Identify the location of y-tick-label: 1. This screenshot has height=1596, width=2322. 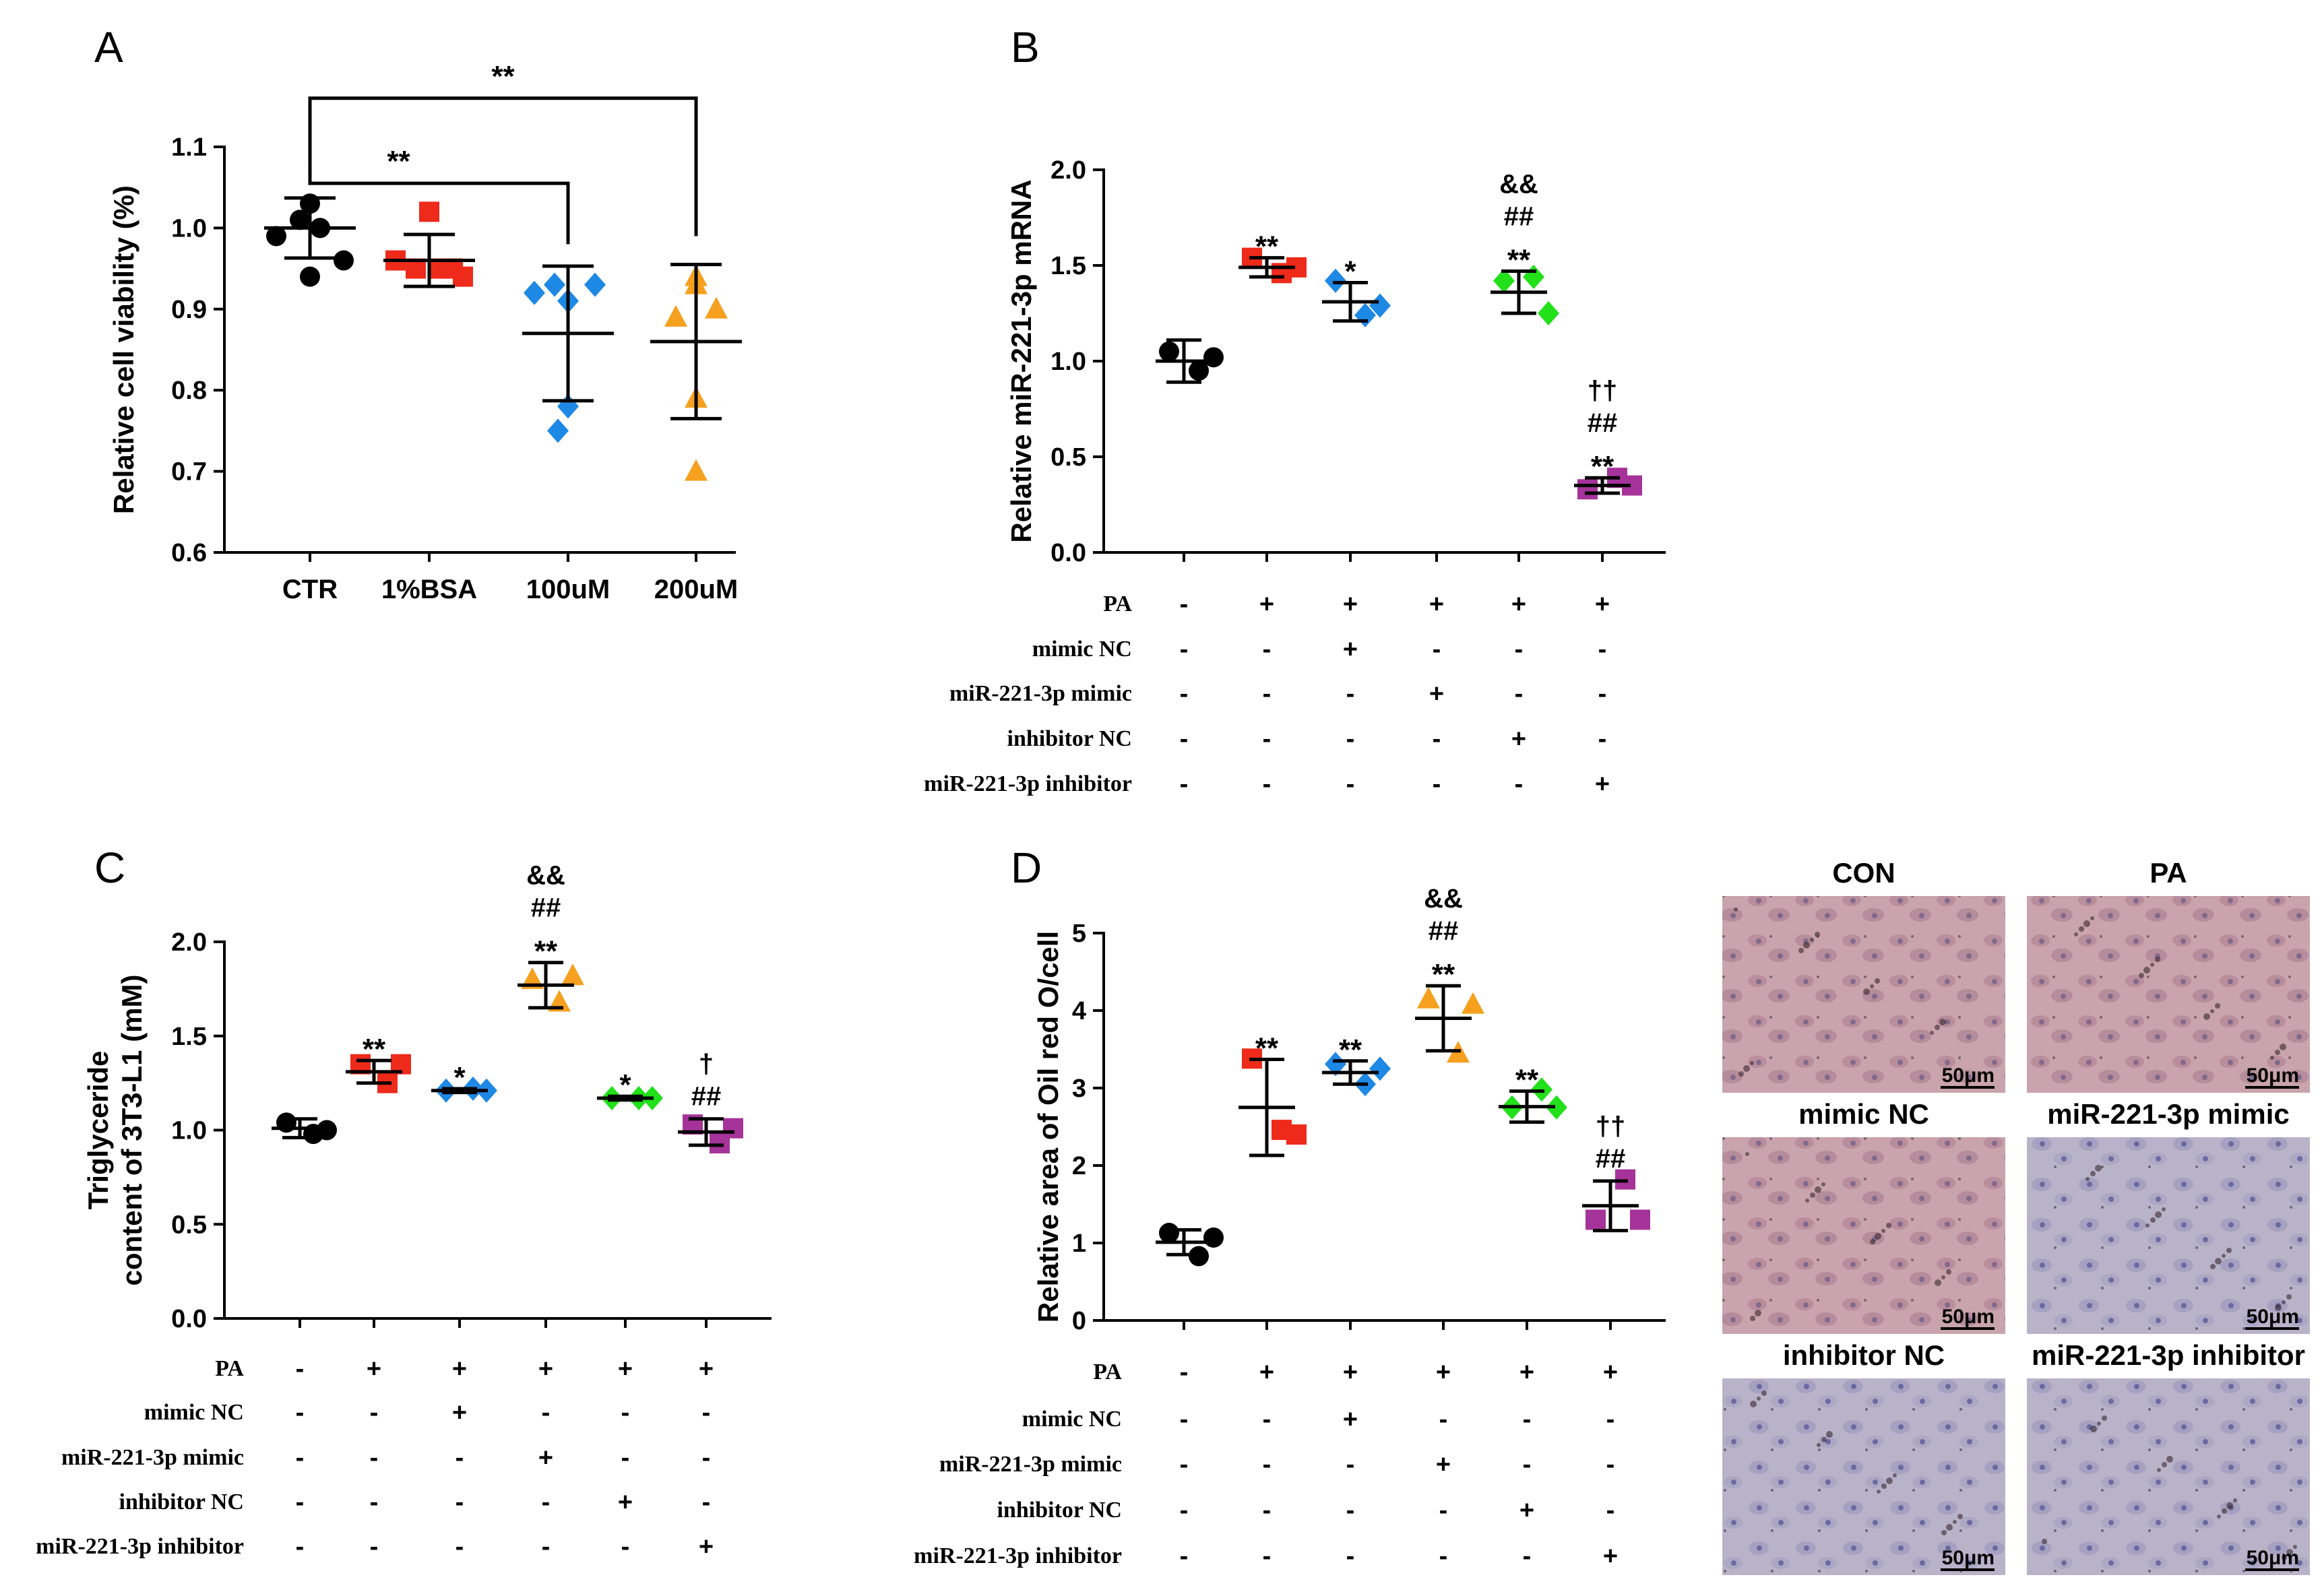
(1079, 1244).